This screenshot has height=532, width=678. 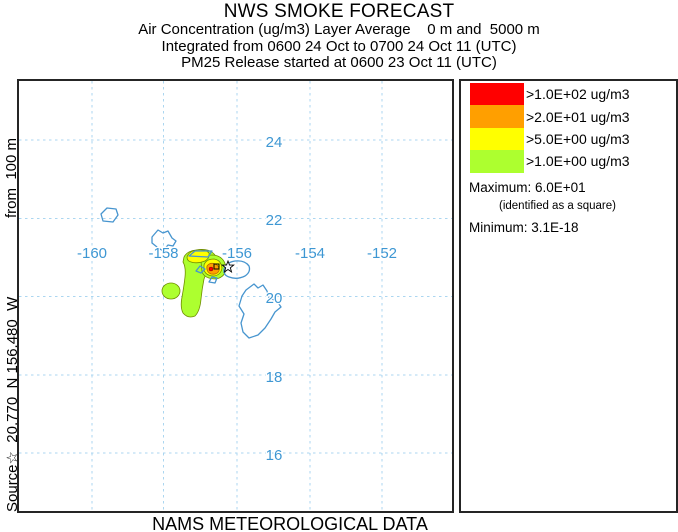 What do you see at coordinates (260, 311) in the screenshot?
I see `island-hawaii` at bounding box center [260, 311].